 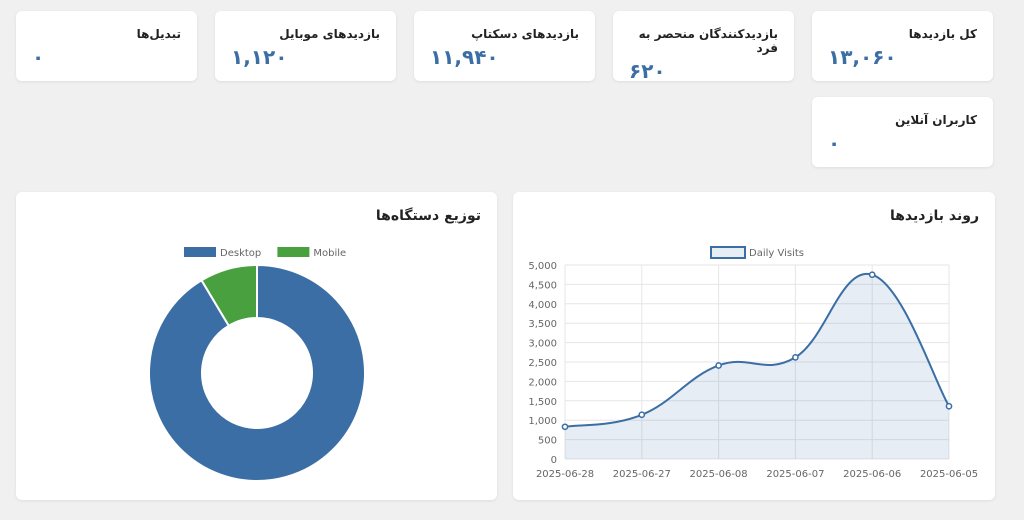 What do you see at coordinates (902, 132) in the screenshot?
I see `stat-card-online-users: کاربران آنلاین ۰` at bounding box center [902, 132].